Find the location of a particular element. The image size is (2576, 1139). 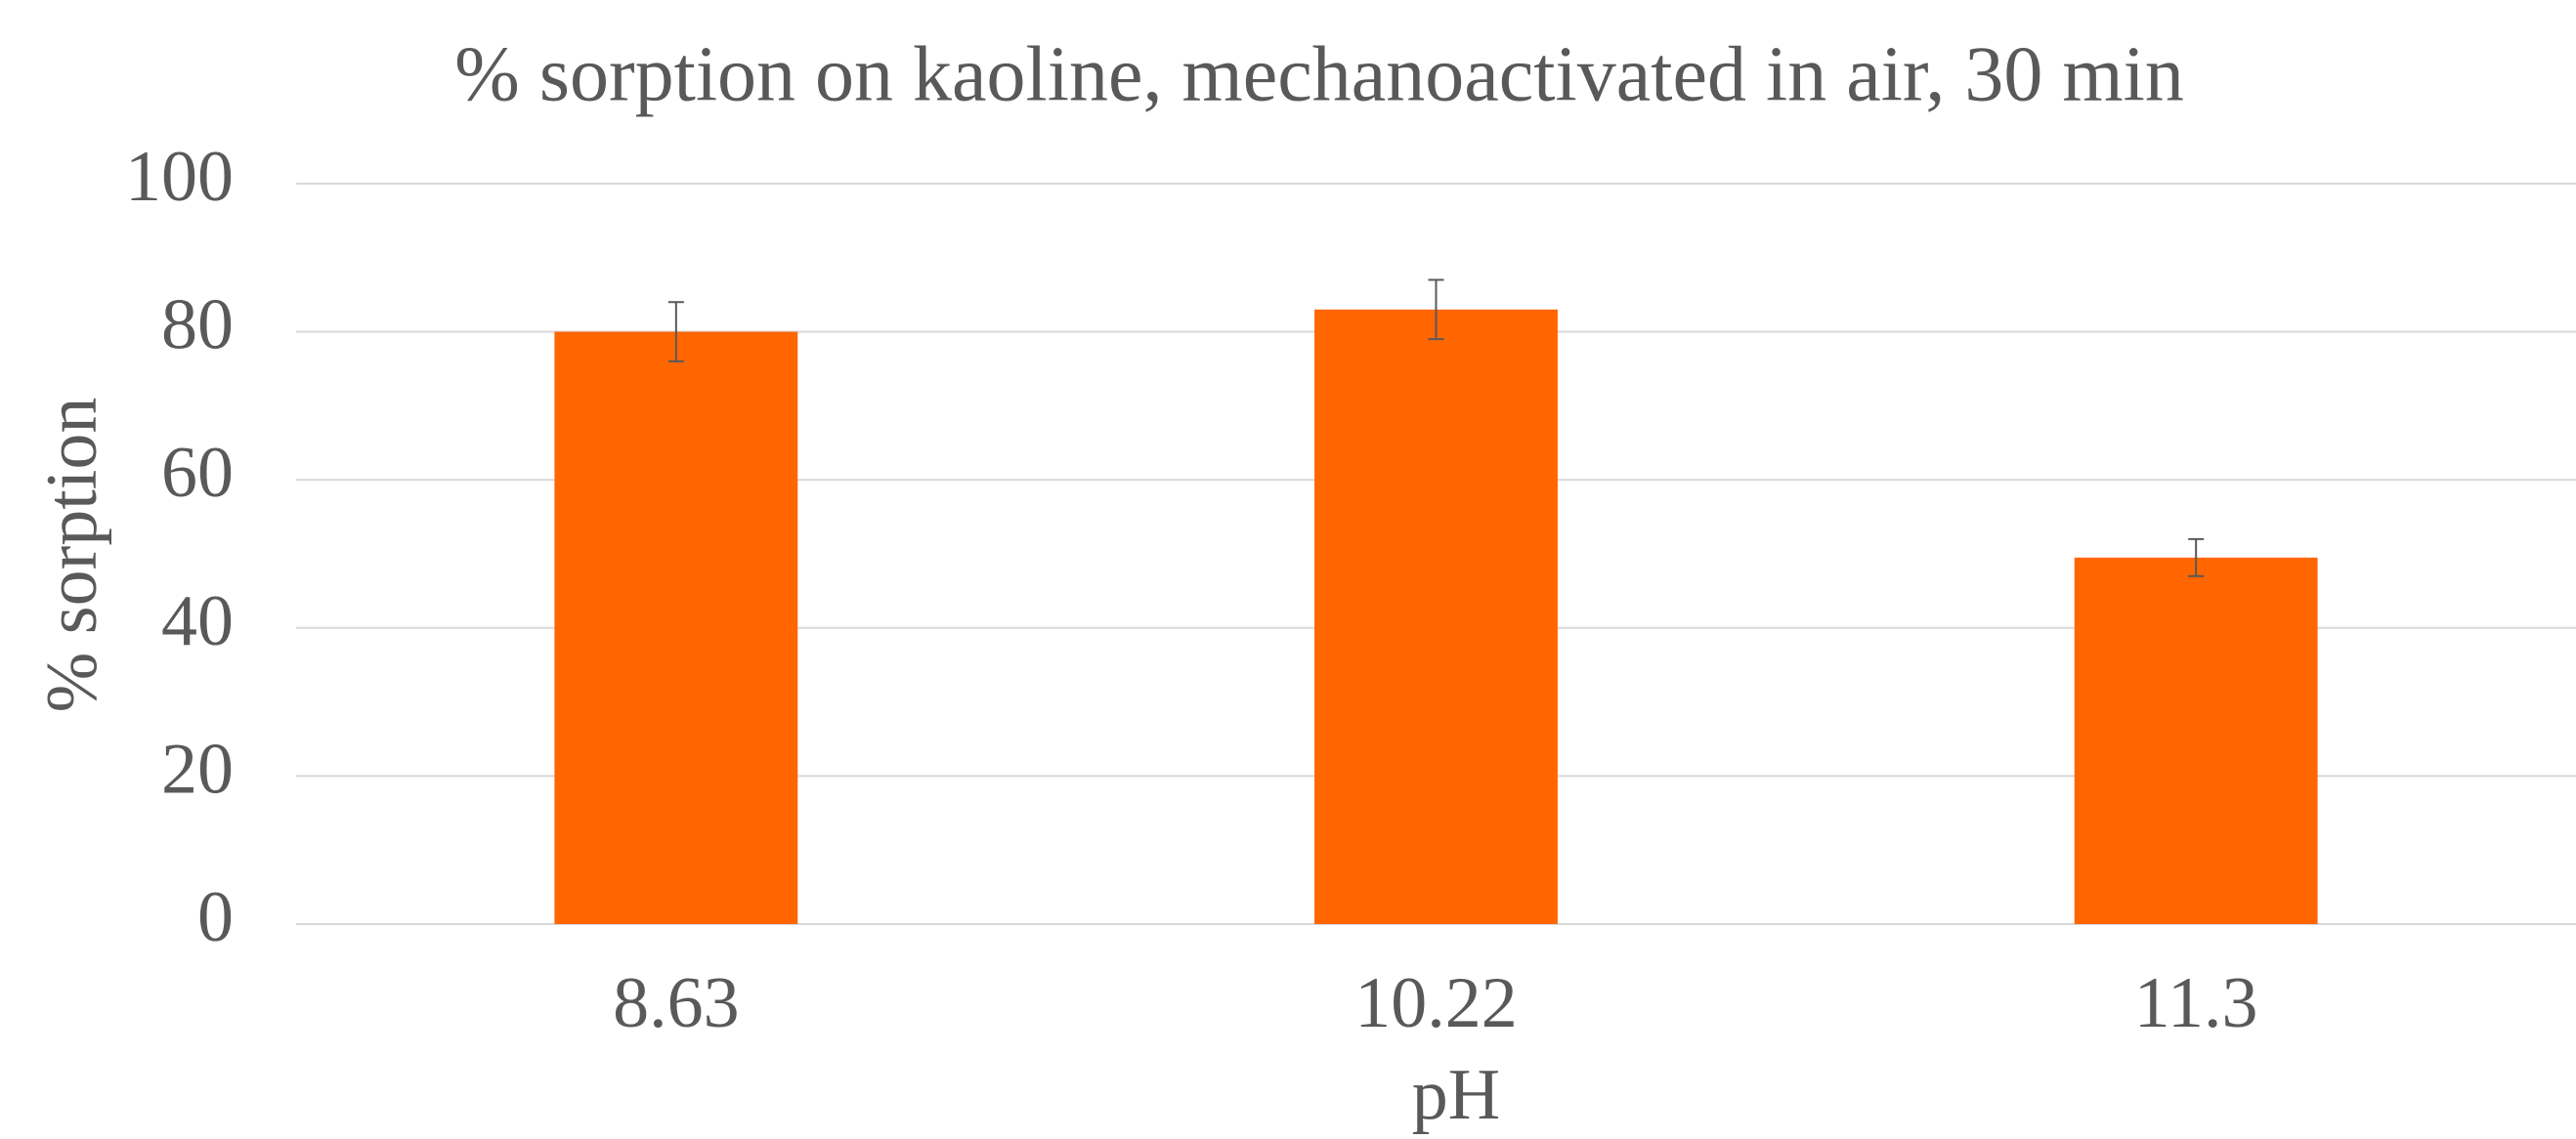

x-tick-label: 11.3 is located at coordinates (2196, 1003).